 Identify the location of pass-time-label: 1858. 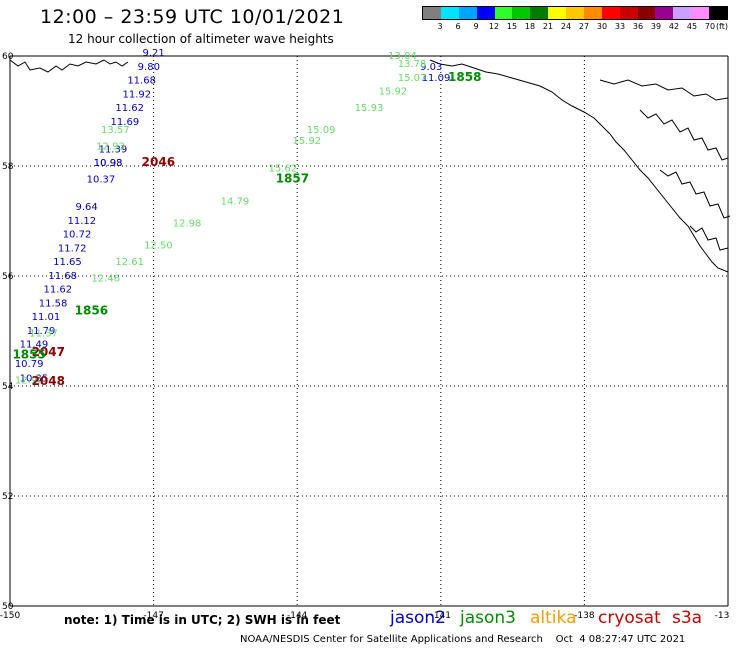
(464, 77).